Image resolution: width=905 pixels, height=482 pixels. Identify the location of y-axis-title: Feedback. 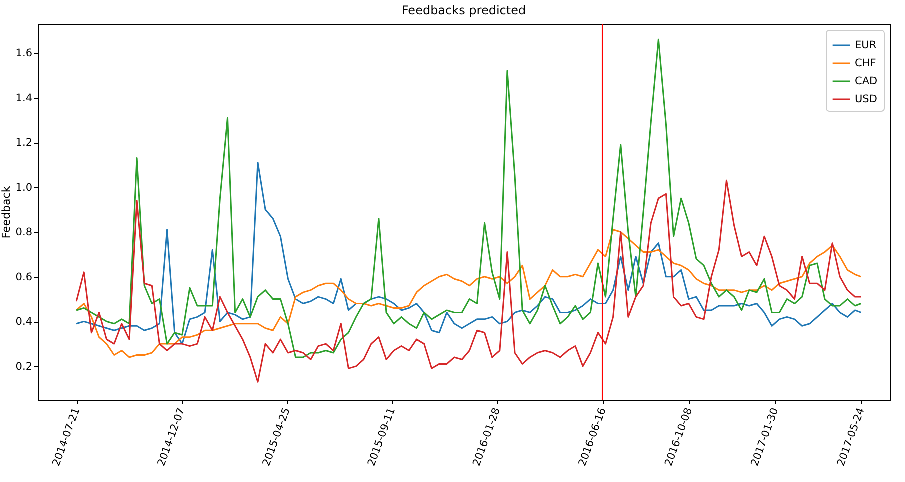
(6, 212).